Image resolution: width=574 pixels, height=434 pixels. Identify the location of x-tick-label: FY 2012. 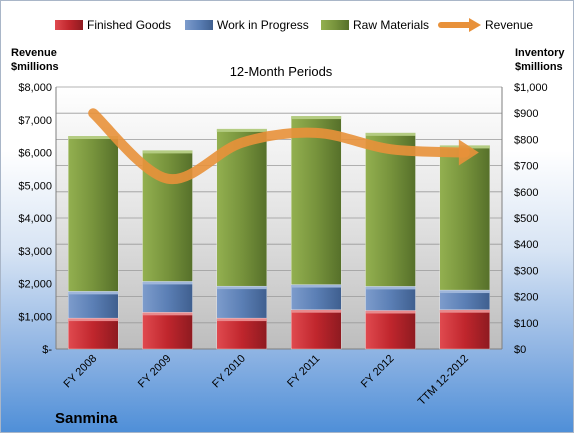
(378, 372).